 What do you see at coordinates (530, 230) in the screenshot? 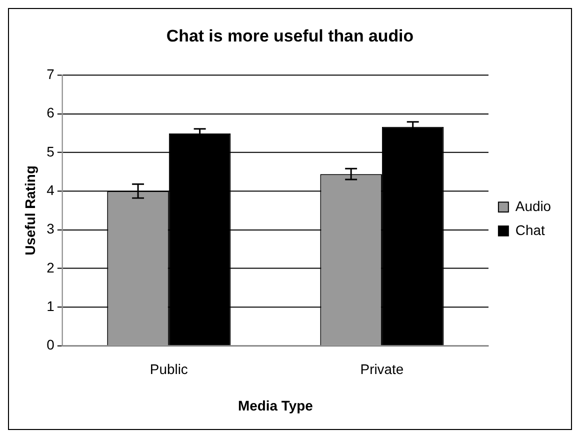
I see `legend-label: Chat` at bounding box center [530, 230].